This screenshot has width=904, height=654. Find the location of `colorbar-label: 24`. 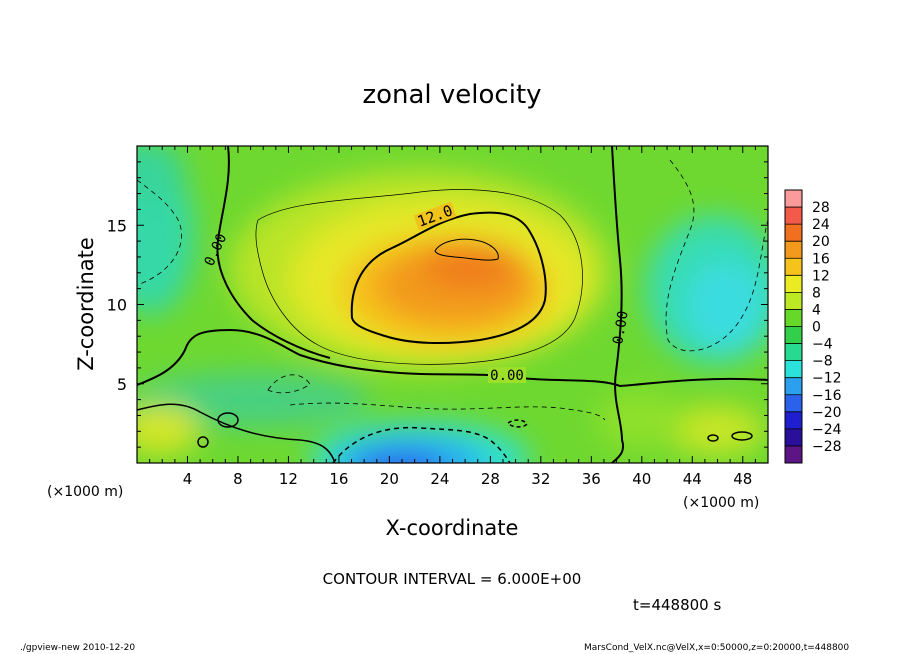

colorbar-label: 24 is located at coordinates (821, 225).